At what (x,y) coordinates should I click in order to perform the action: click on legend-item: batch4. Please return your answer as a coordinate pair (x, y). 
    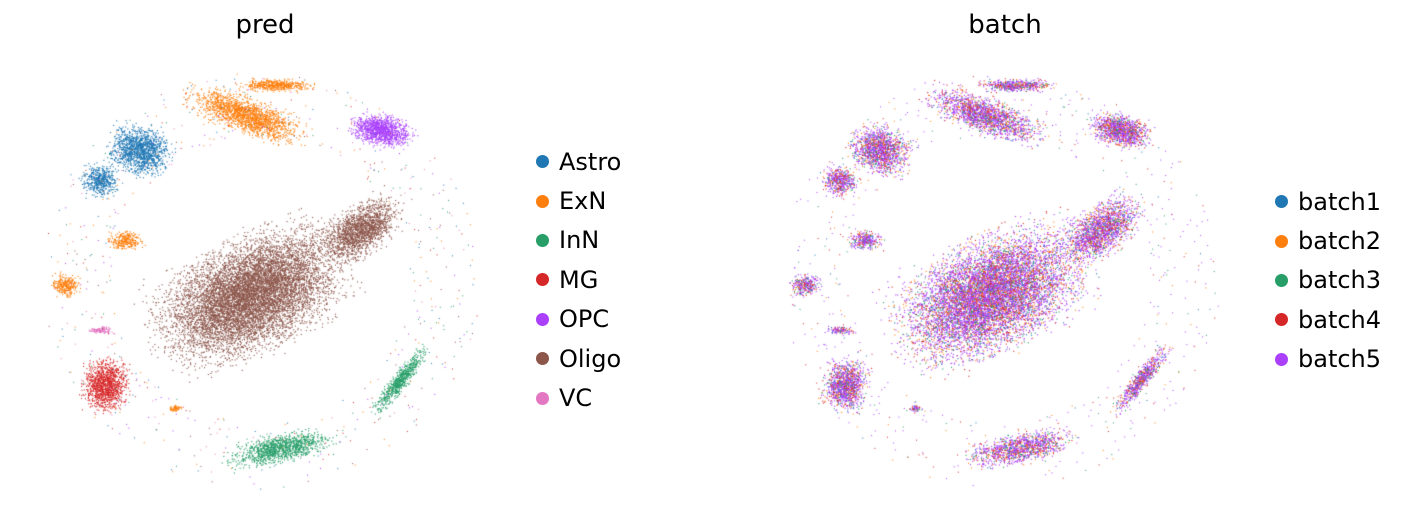
    Looking at the image, I should click on (1328, 319).